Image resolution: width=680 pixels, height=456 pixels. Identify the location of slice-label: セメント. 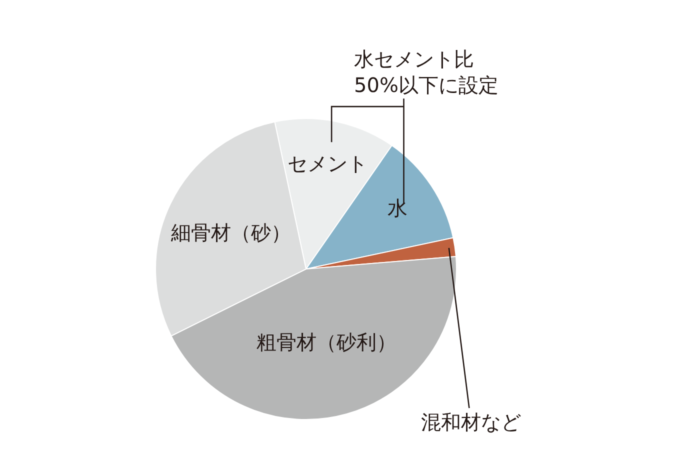
(327, 163).